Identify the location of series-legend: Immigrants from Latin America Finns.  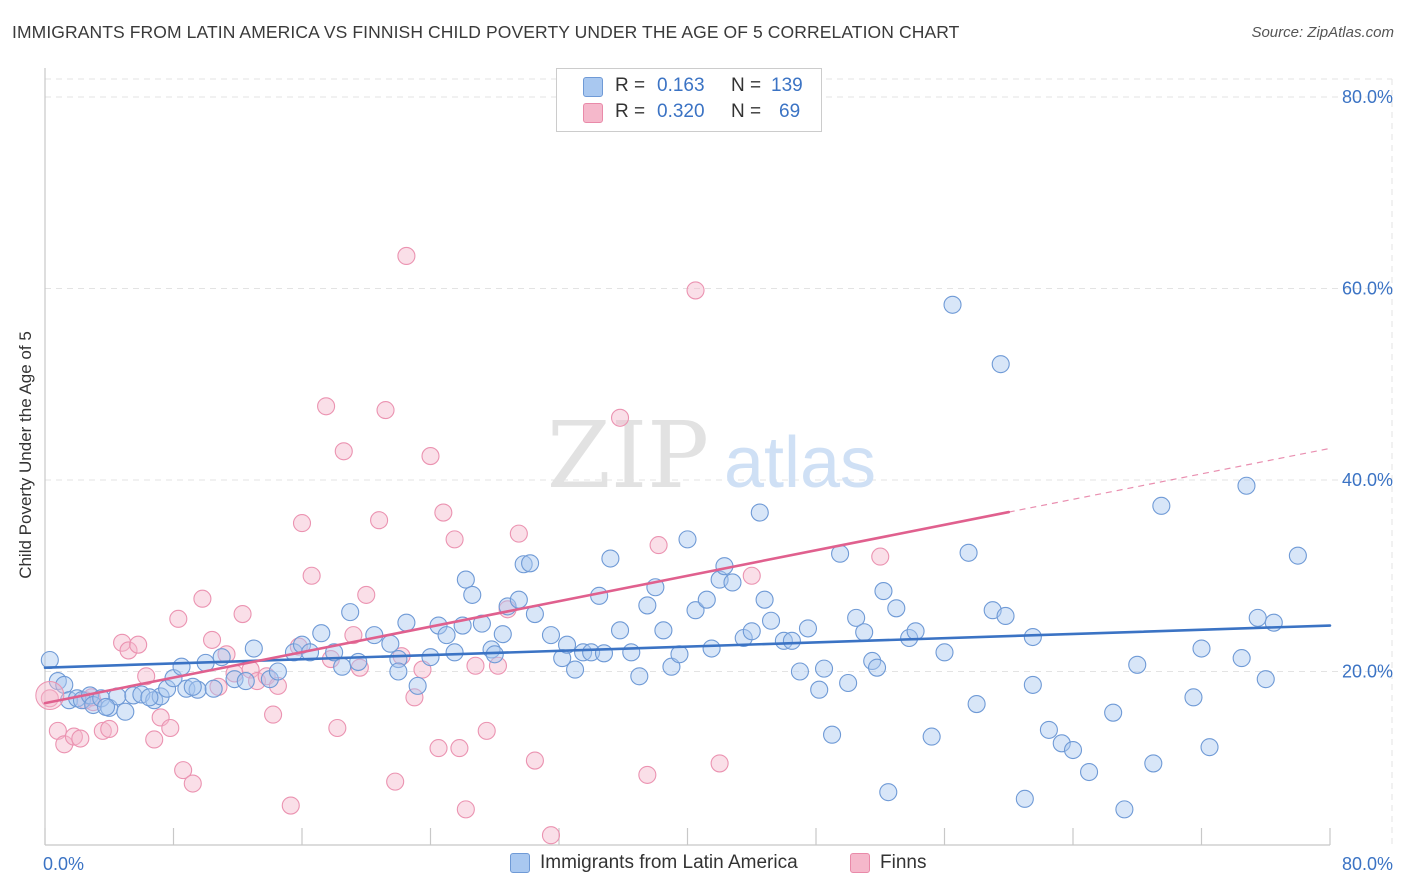
(703, 864).